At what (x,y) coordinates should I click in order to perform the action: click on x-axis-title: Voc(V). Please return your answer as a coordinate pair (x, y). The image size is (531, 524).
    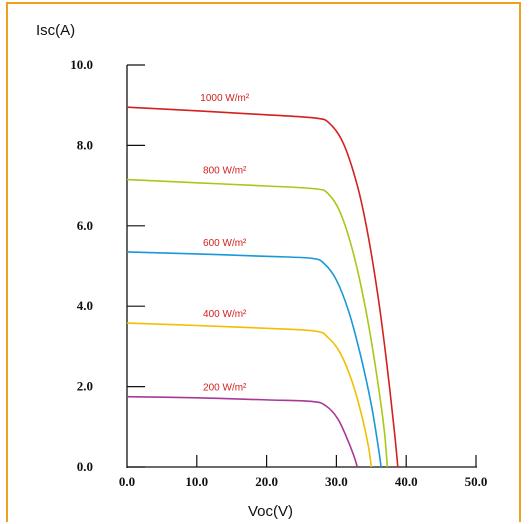
    Looking at the image, I should click on (270, 511).